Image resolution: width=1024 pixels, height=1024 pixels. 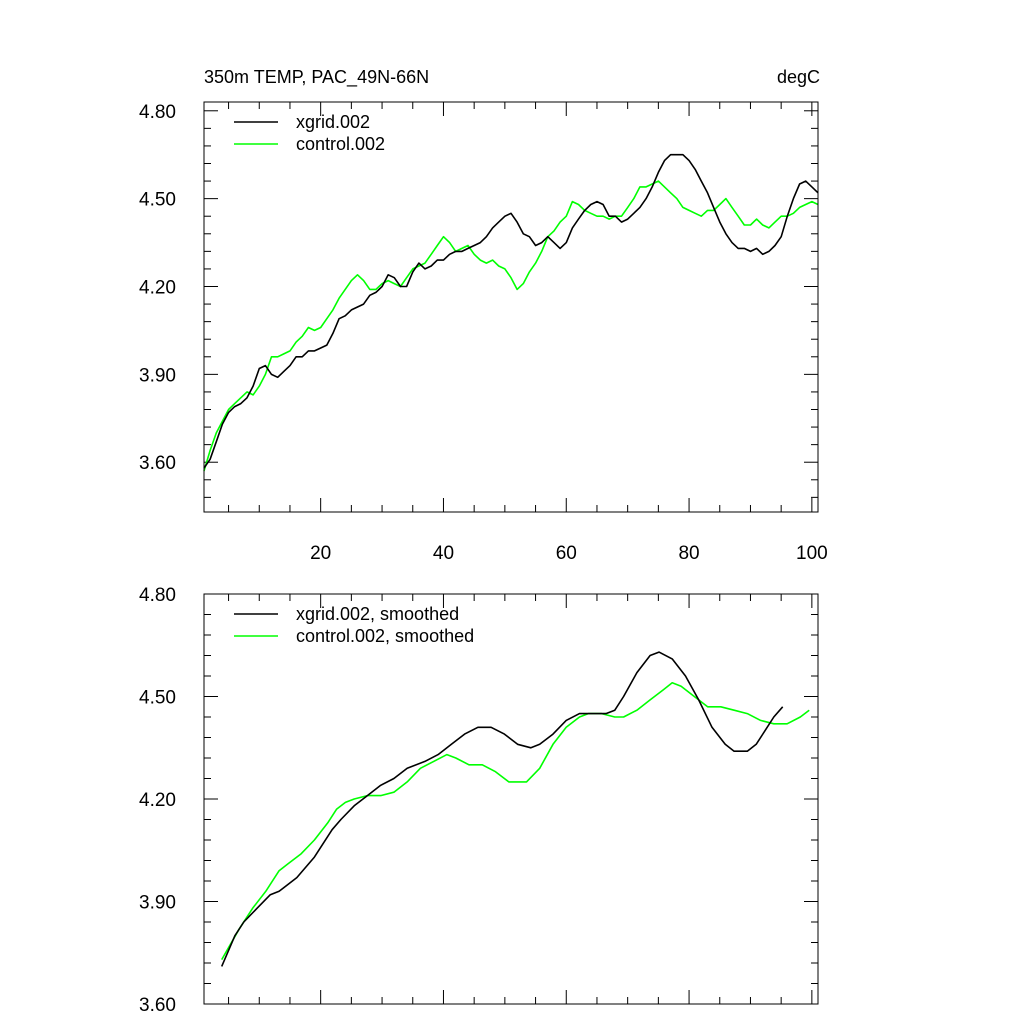 What do you see at coordinates (340, 144) in the screenshot?
I see `legend-label: control.002` at bounding box center [340, 144].